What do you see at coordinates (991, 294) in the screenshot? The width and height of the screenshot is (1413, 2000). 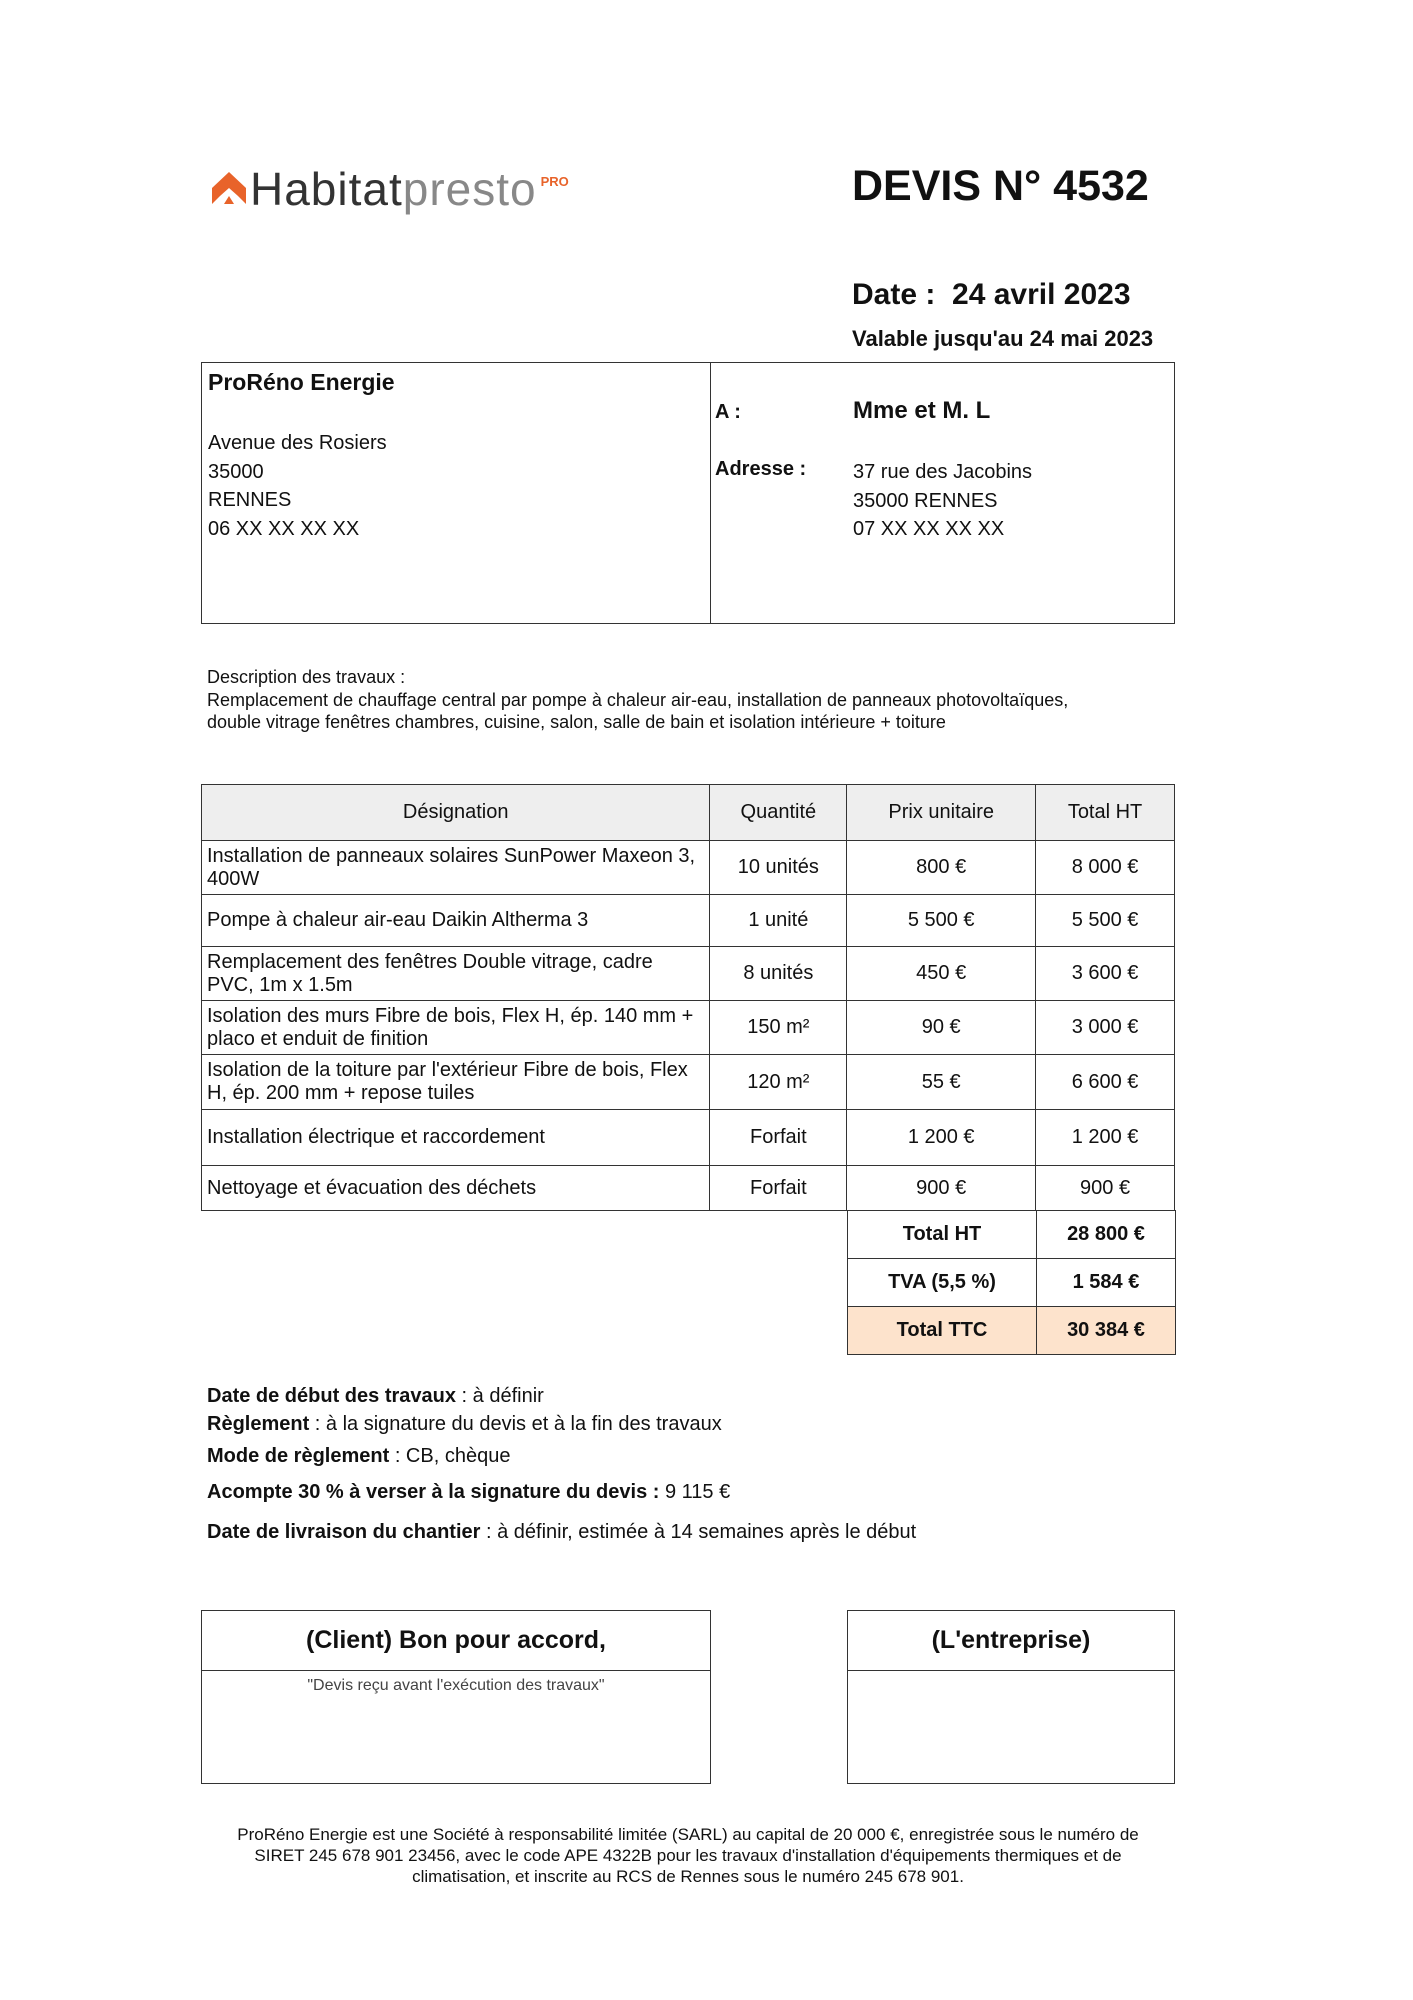 I see `quote-date: Date : 24 avril 2023` at bounding box center [991, 294].